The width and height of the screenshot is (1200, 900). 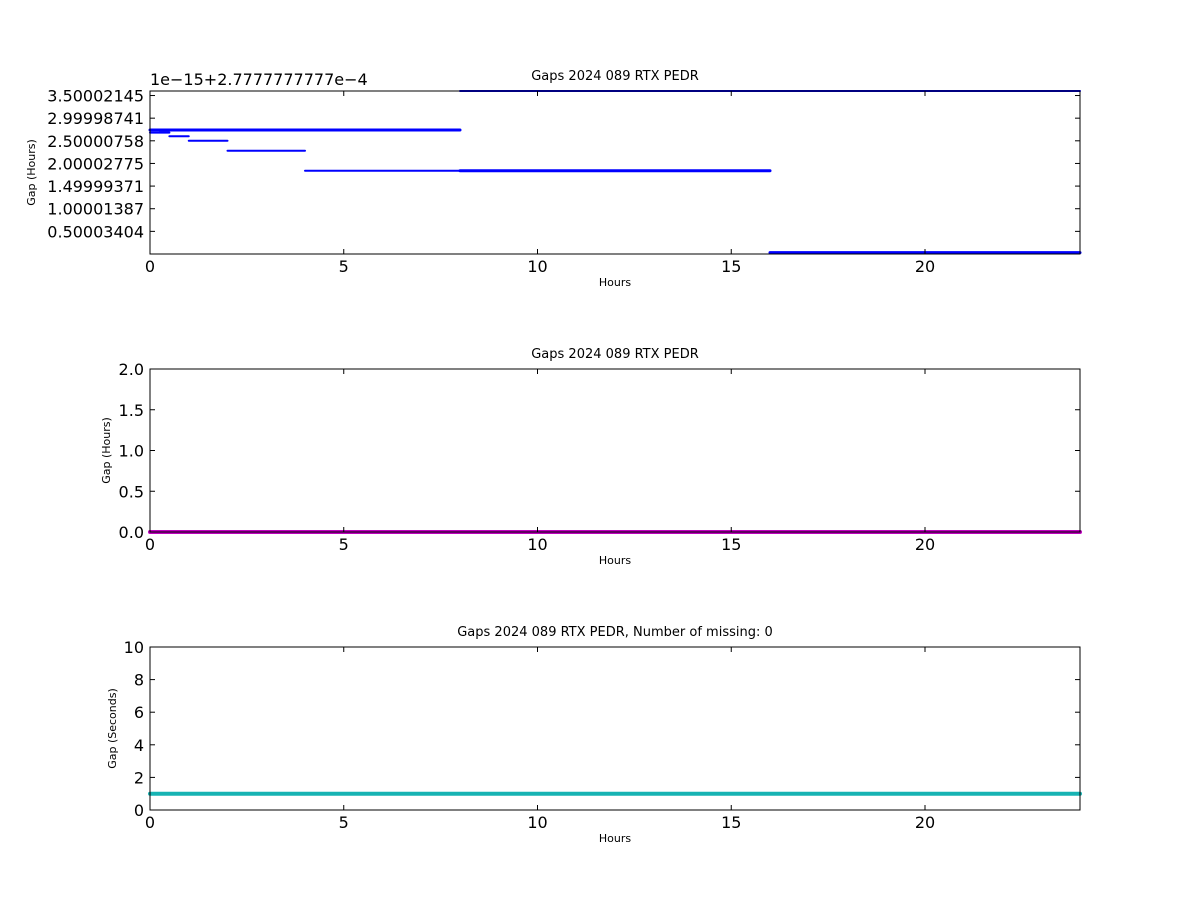 What do you see at coordinates (95, 231) in the screenshot?
I see `y-tick-label: 0.50003404` at bounding box center [95, 231].